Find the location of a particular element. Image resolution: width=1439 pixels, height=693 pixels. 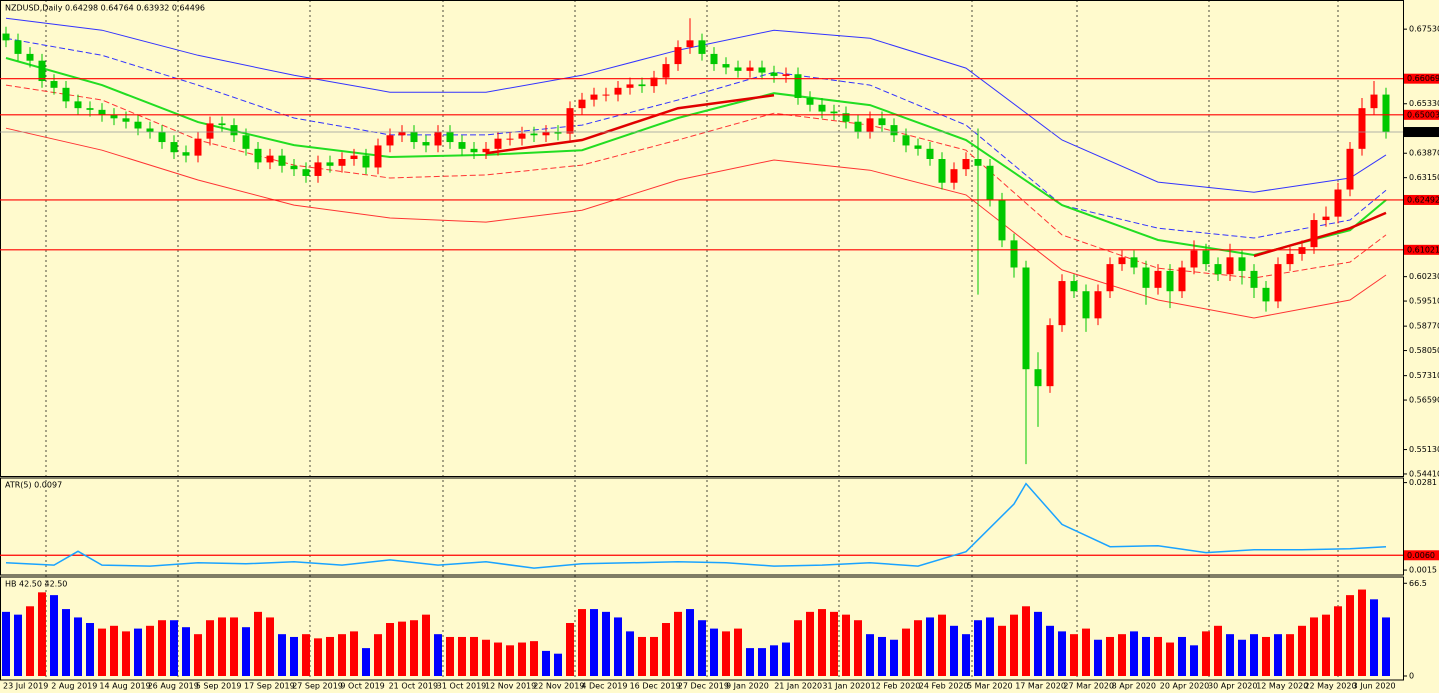

y-tick-label: 0.58050 is located at coordinates (1424, 350).